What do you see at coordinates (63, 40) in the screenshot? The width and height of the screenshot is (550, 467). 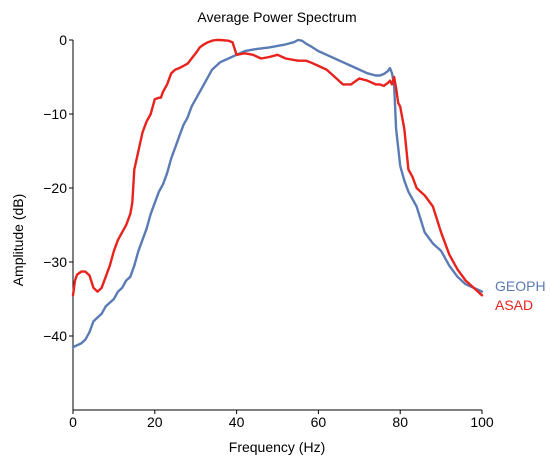 I see `y-tick-label: 0` at bounding box center [63, 40].